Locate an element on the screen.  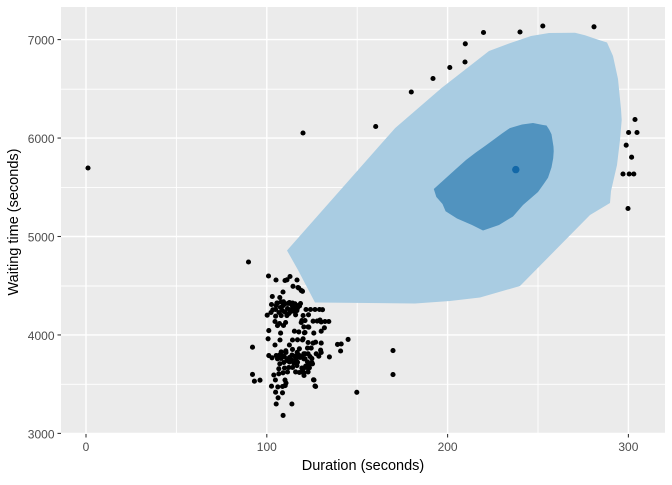
svg-text: Duration (seconds) is located at coordinates (363, 466).